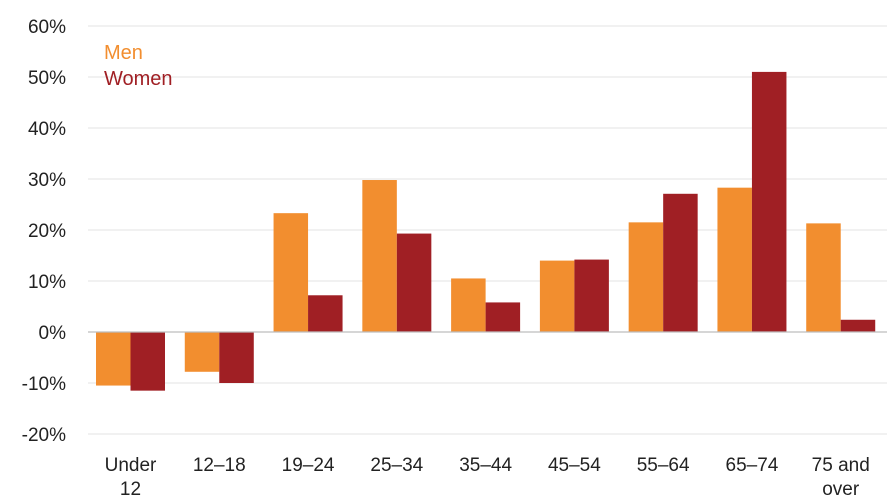 The width and height of the screenshot is (887, 499). I want to click on legend: Men Women, so click(138, 66).